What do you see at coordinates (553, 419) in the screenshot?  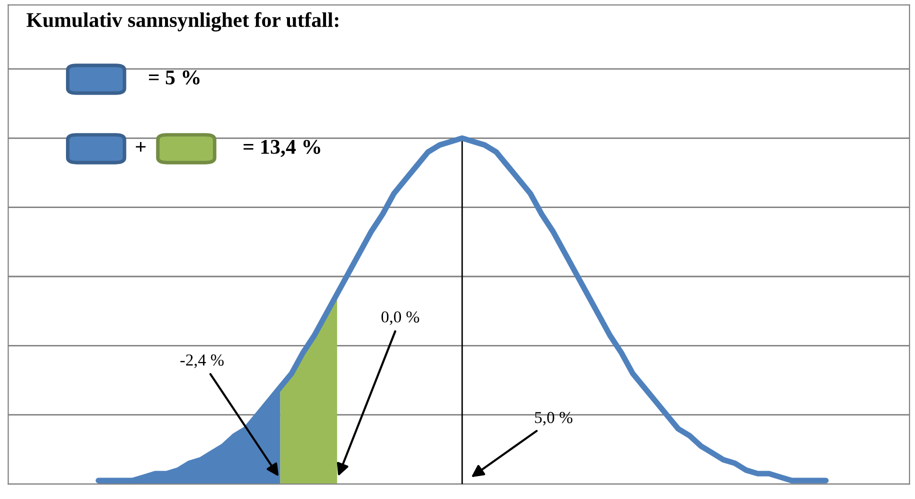 I see `annotation: 5,0 %` at bounding box center [553, 419].